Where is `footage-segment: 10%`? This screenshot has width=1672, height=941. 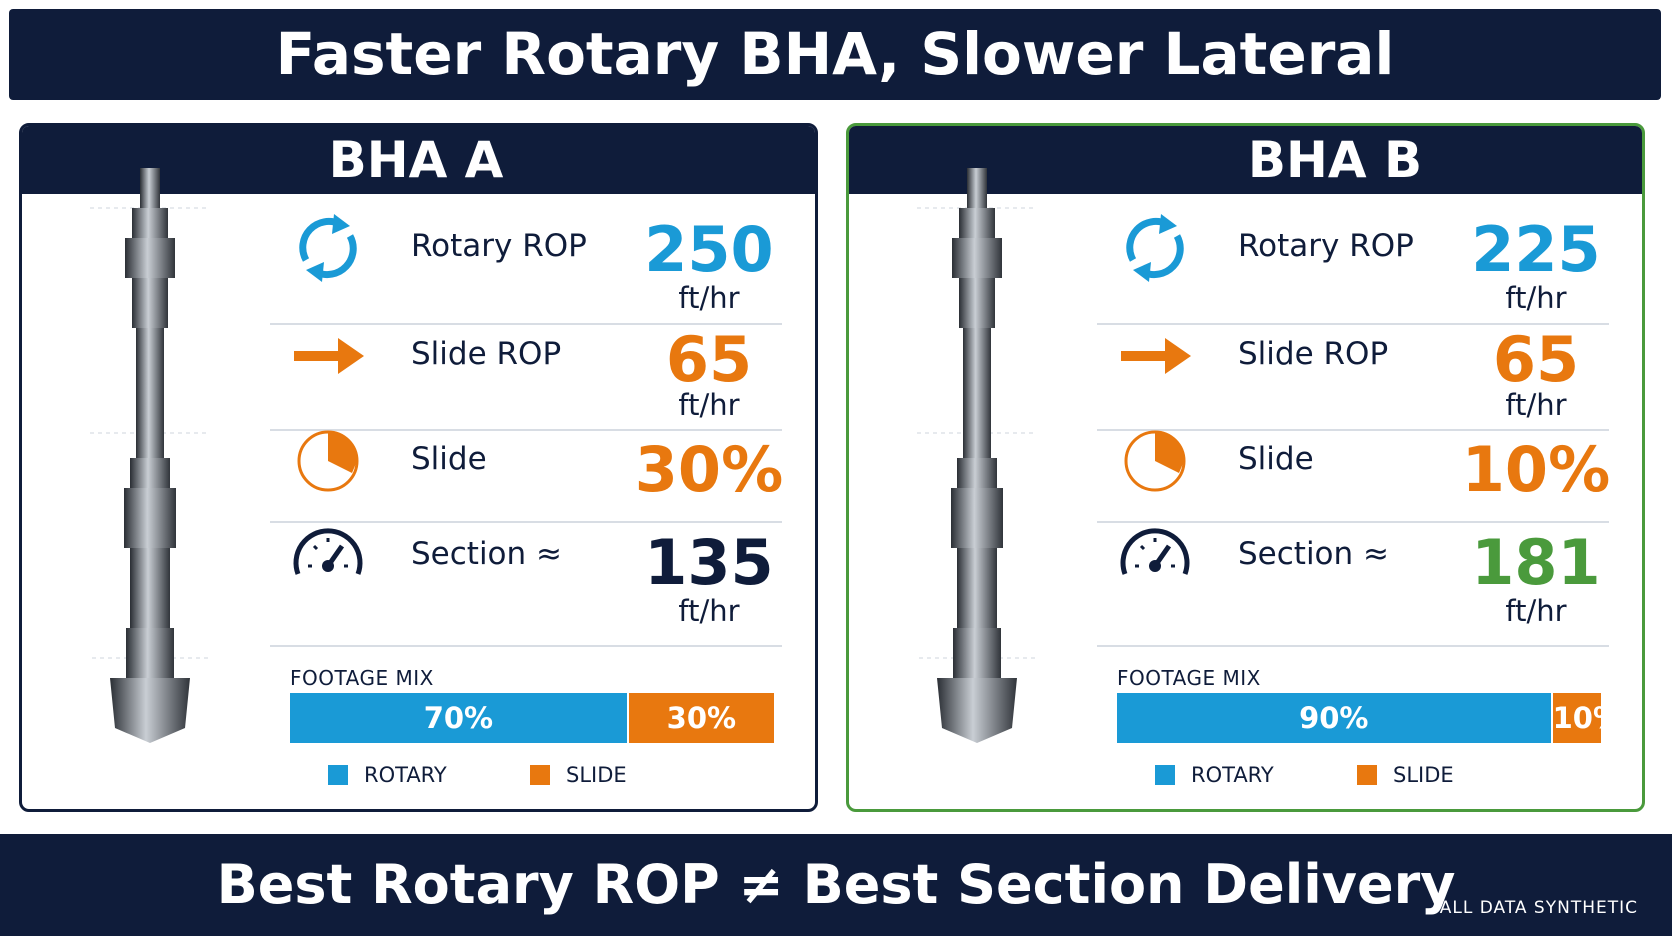
footage-segment: 10% is located at coordinates (1587, 718).